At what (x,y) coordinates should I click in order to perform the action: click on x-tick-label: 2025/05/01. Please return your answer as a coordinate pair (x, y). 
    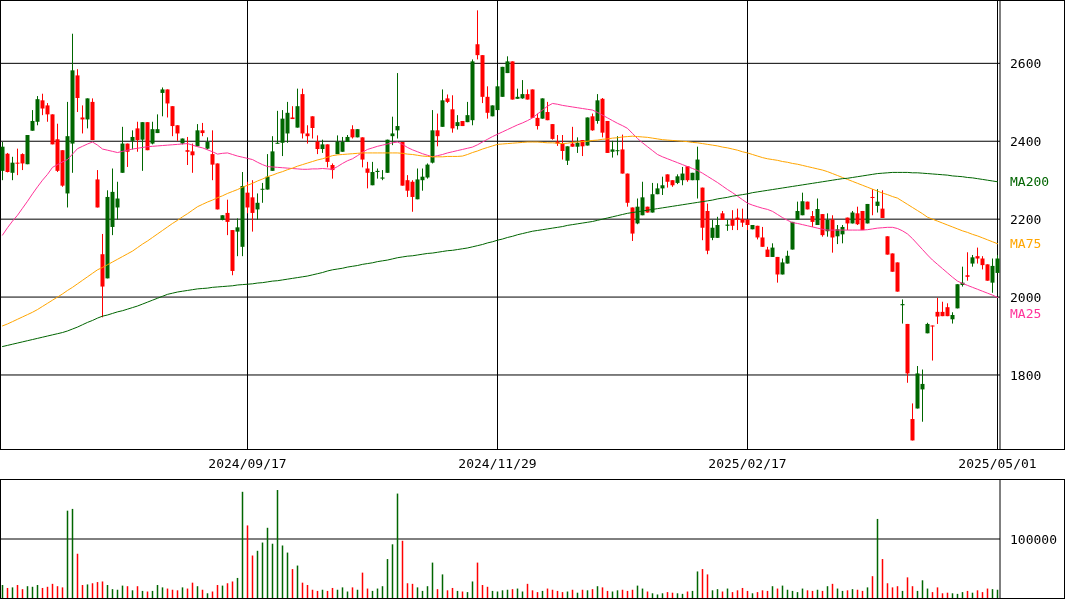
    Looking at the image, I should click on (997, 463).